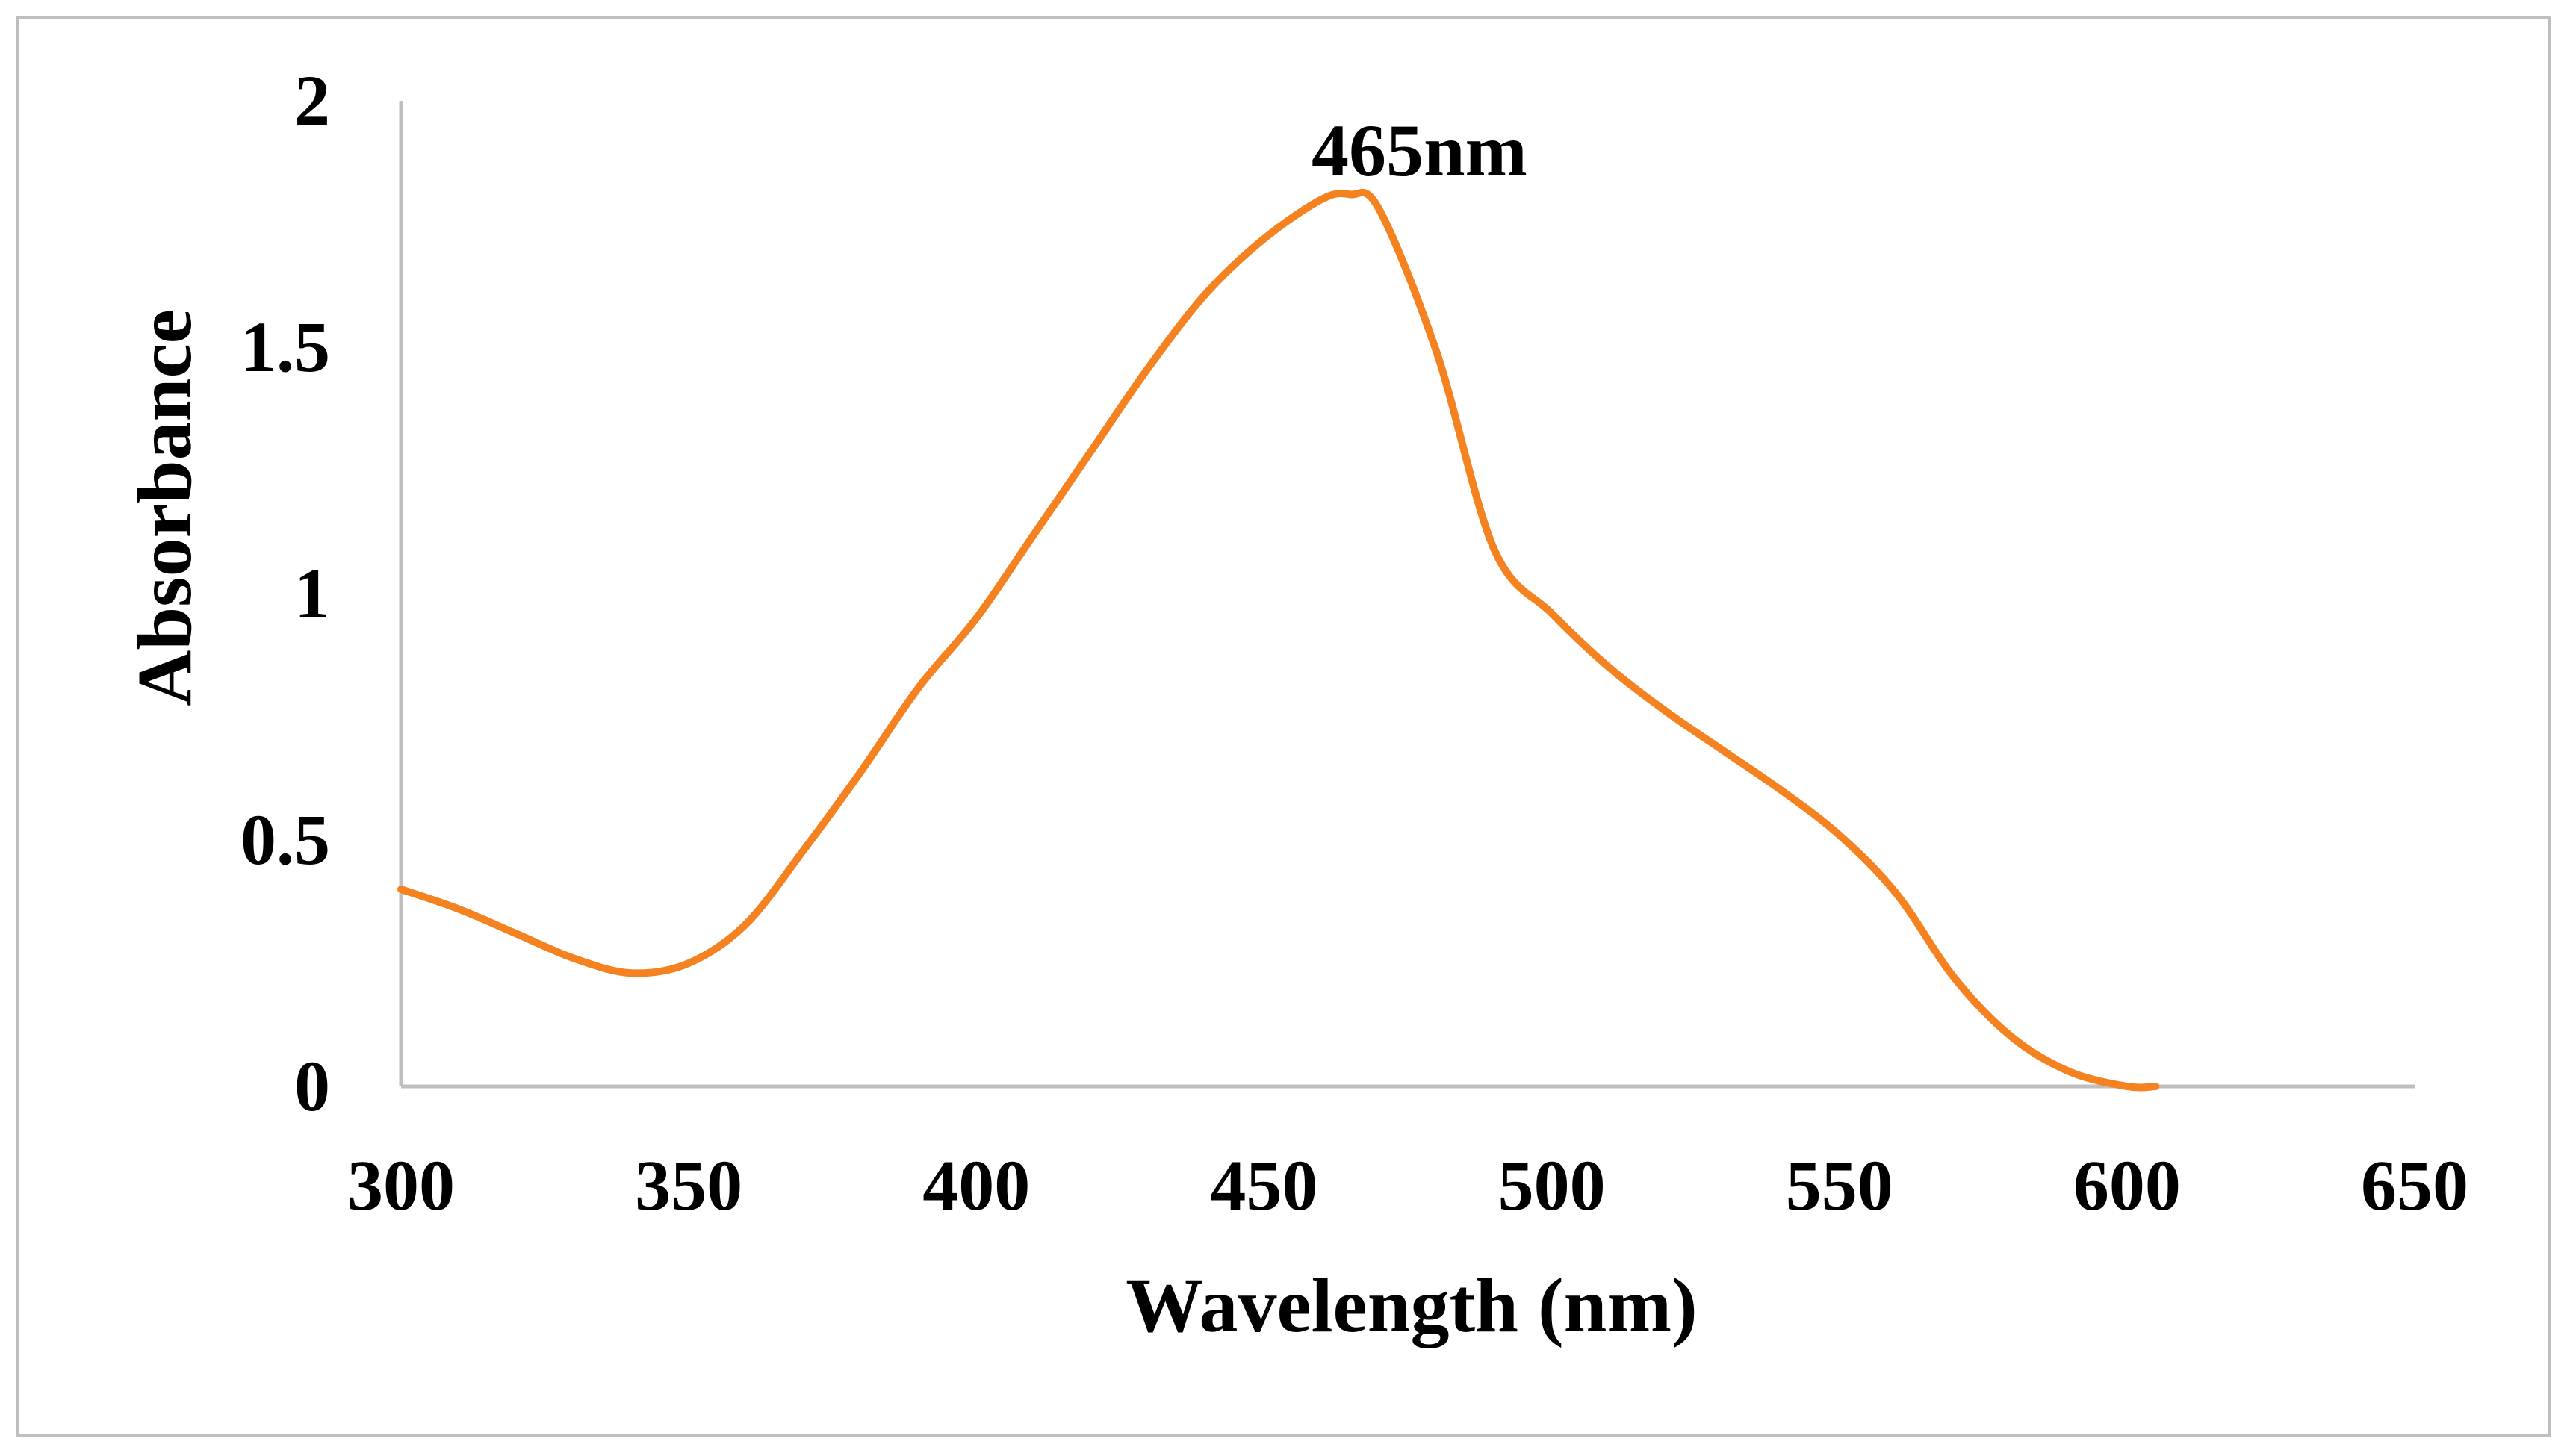  Describe the element at coordinates (285, 593) in the screenshot. I see `y-tick-labels: 0 0.5 1 1.5 2` at that location.